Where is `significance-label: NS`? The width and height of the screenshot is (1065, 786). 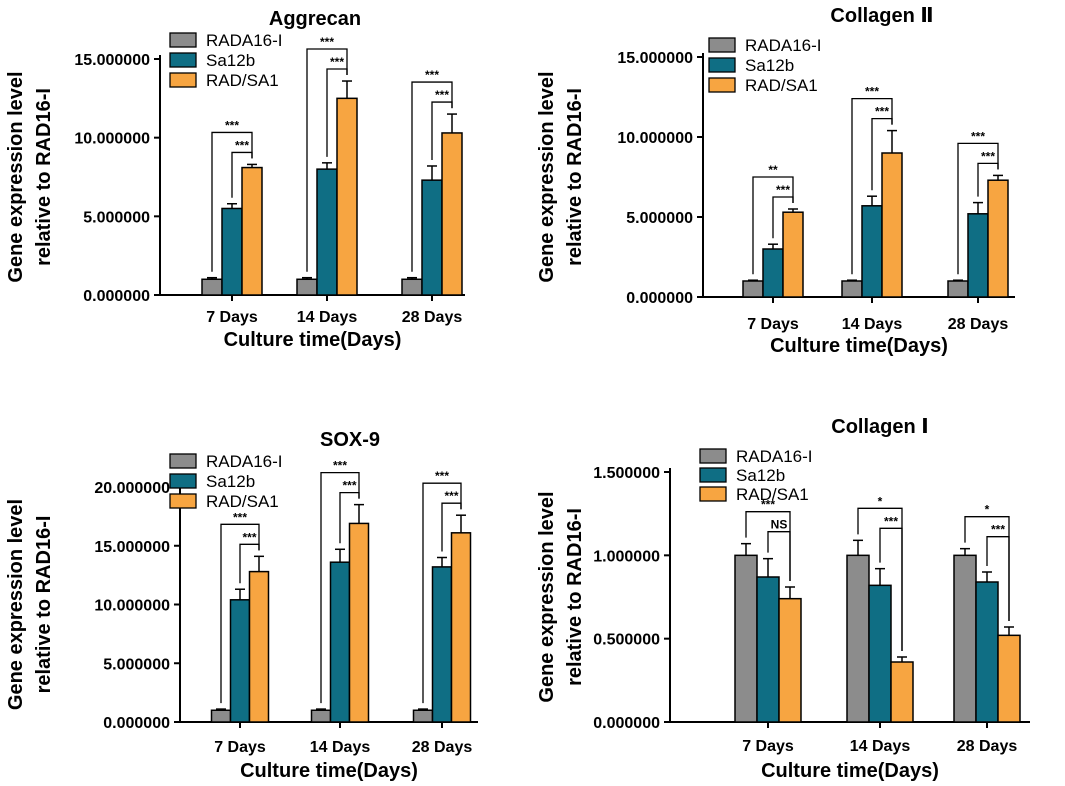 significance-label: NS is located at coordinates (779, 525).